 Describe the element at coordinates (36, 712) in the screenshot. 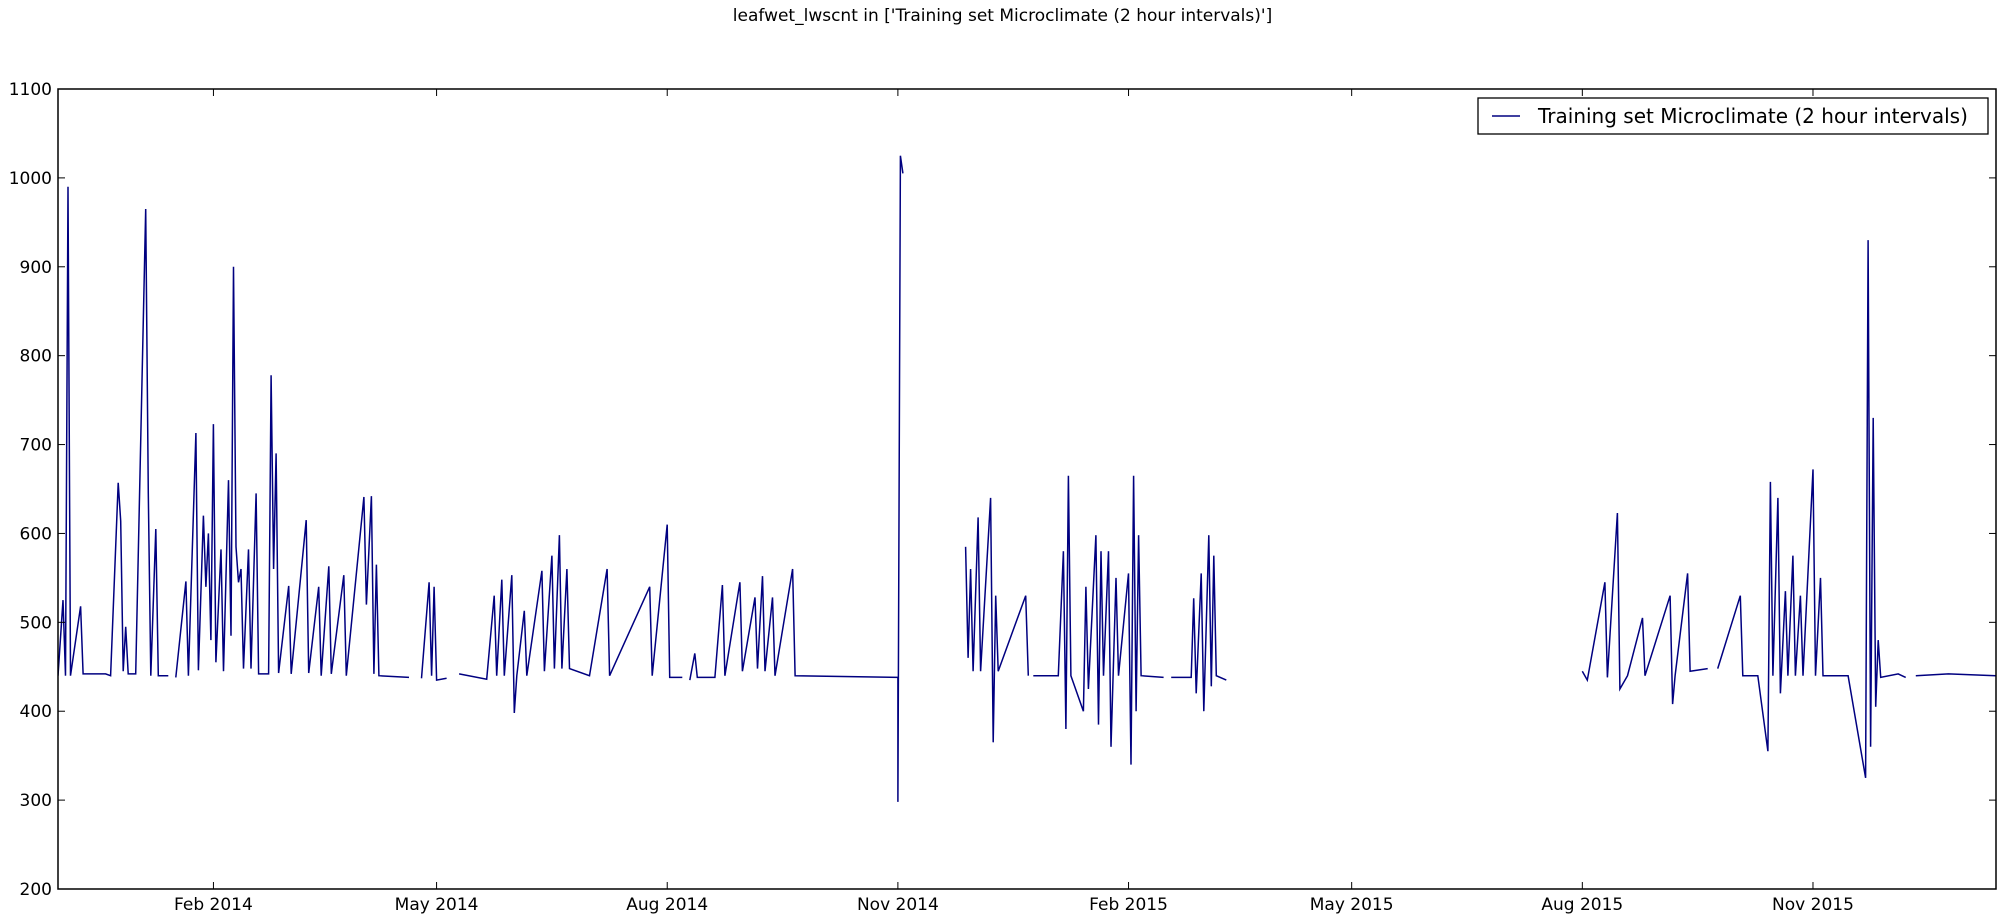

I see `y-tick-label: 400` at that location.